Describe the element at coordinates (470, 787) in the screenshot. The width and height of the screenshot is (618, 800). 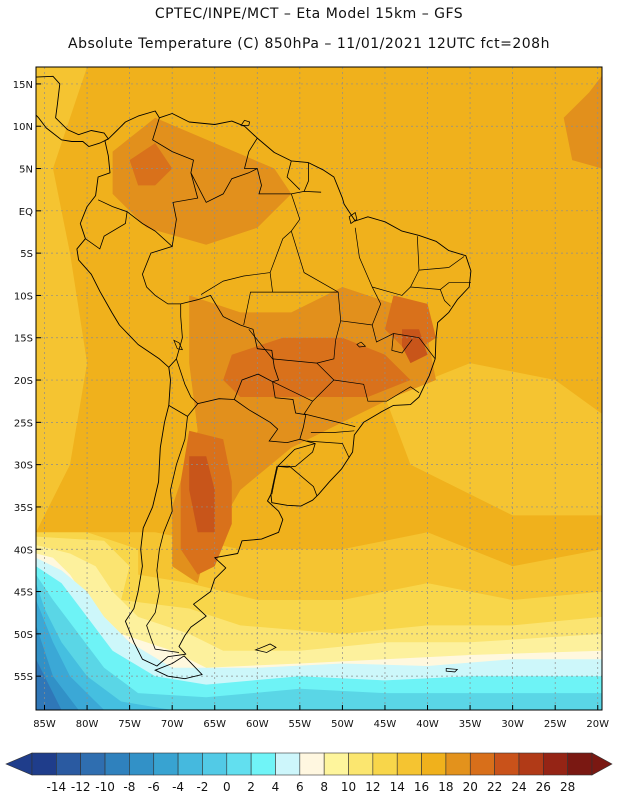
I see `colorbar-label: 20` at that location.